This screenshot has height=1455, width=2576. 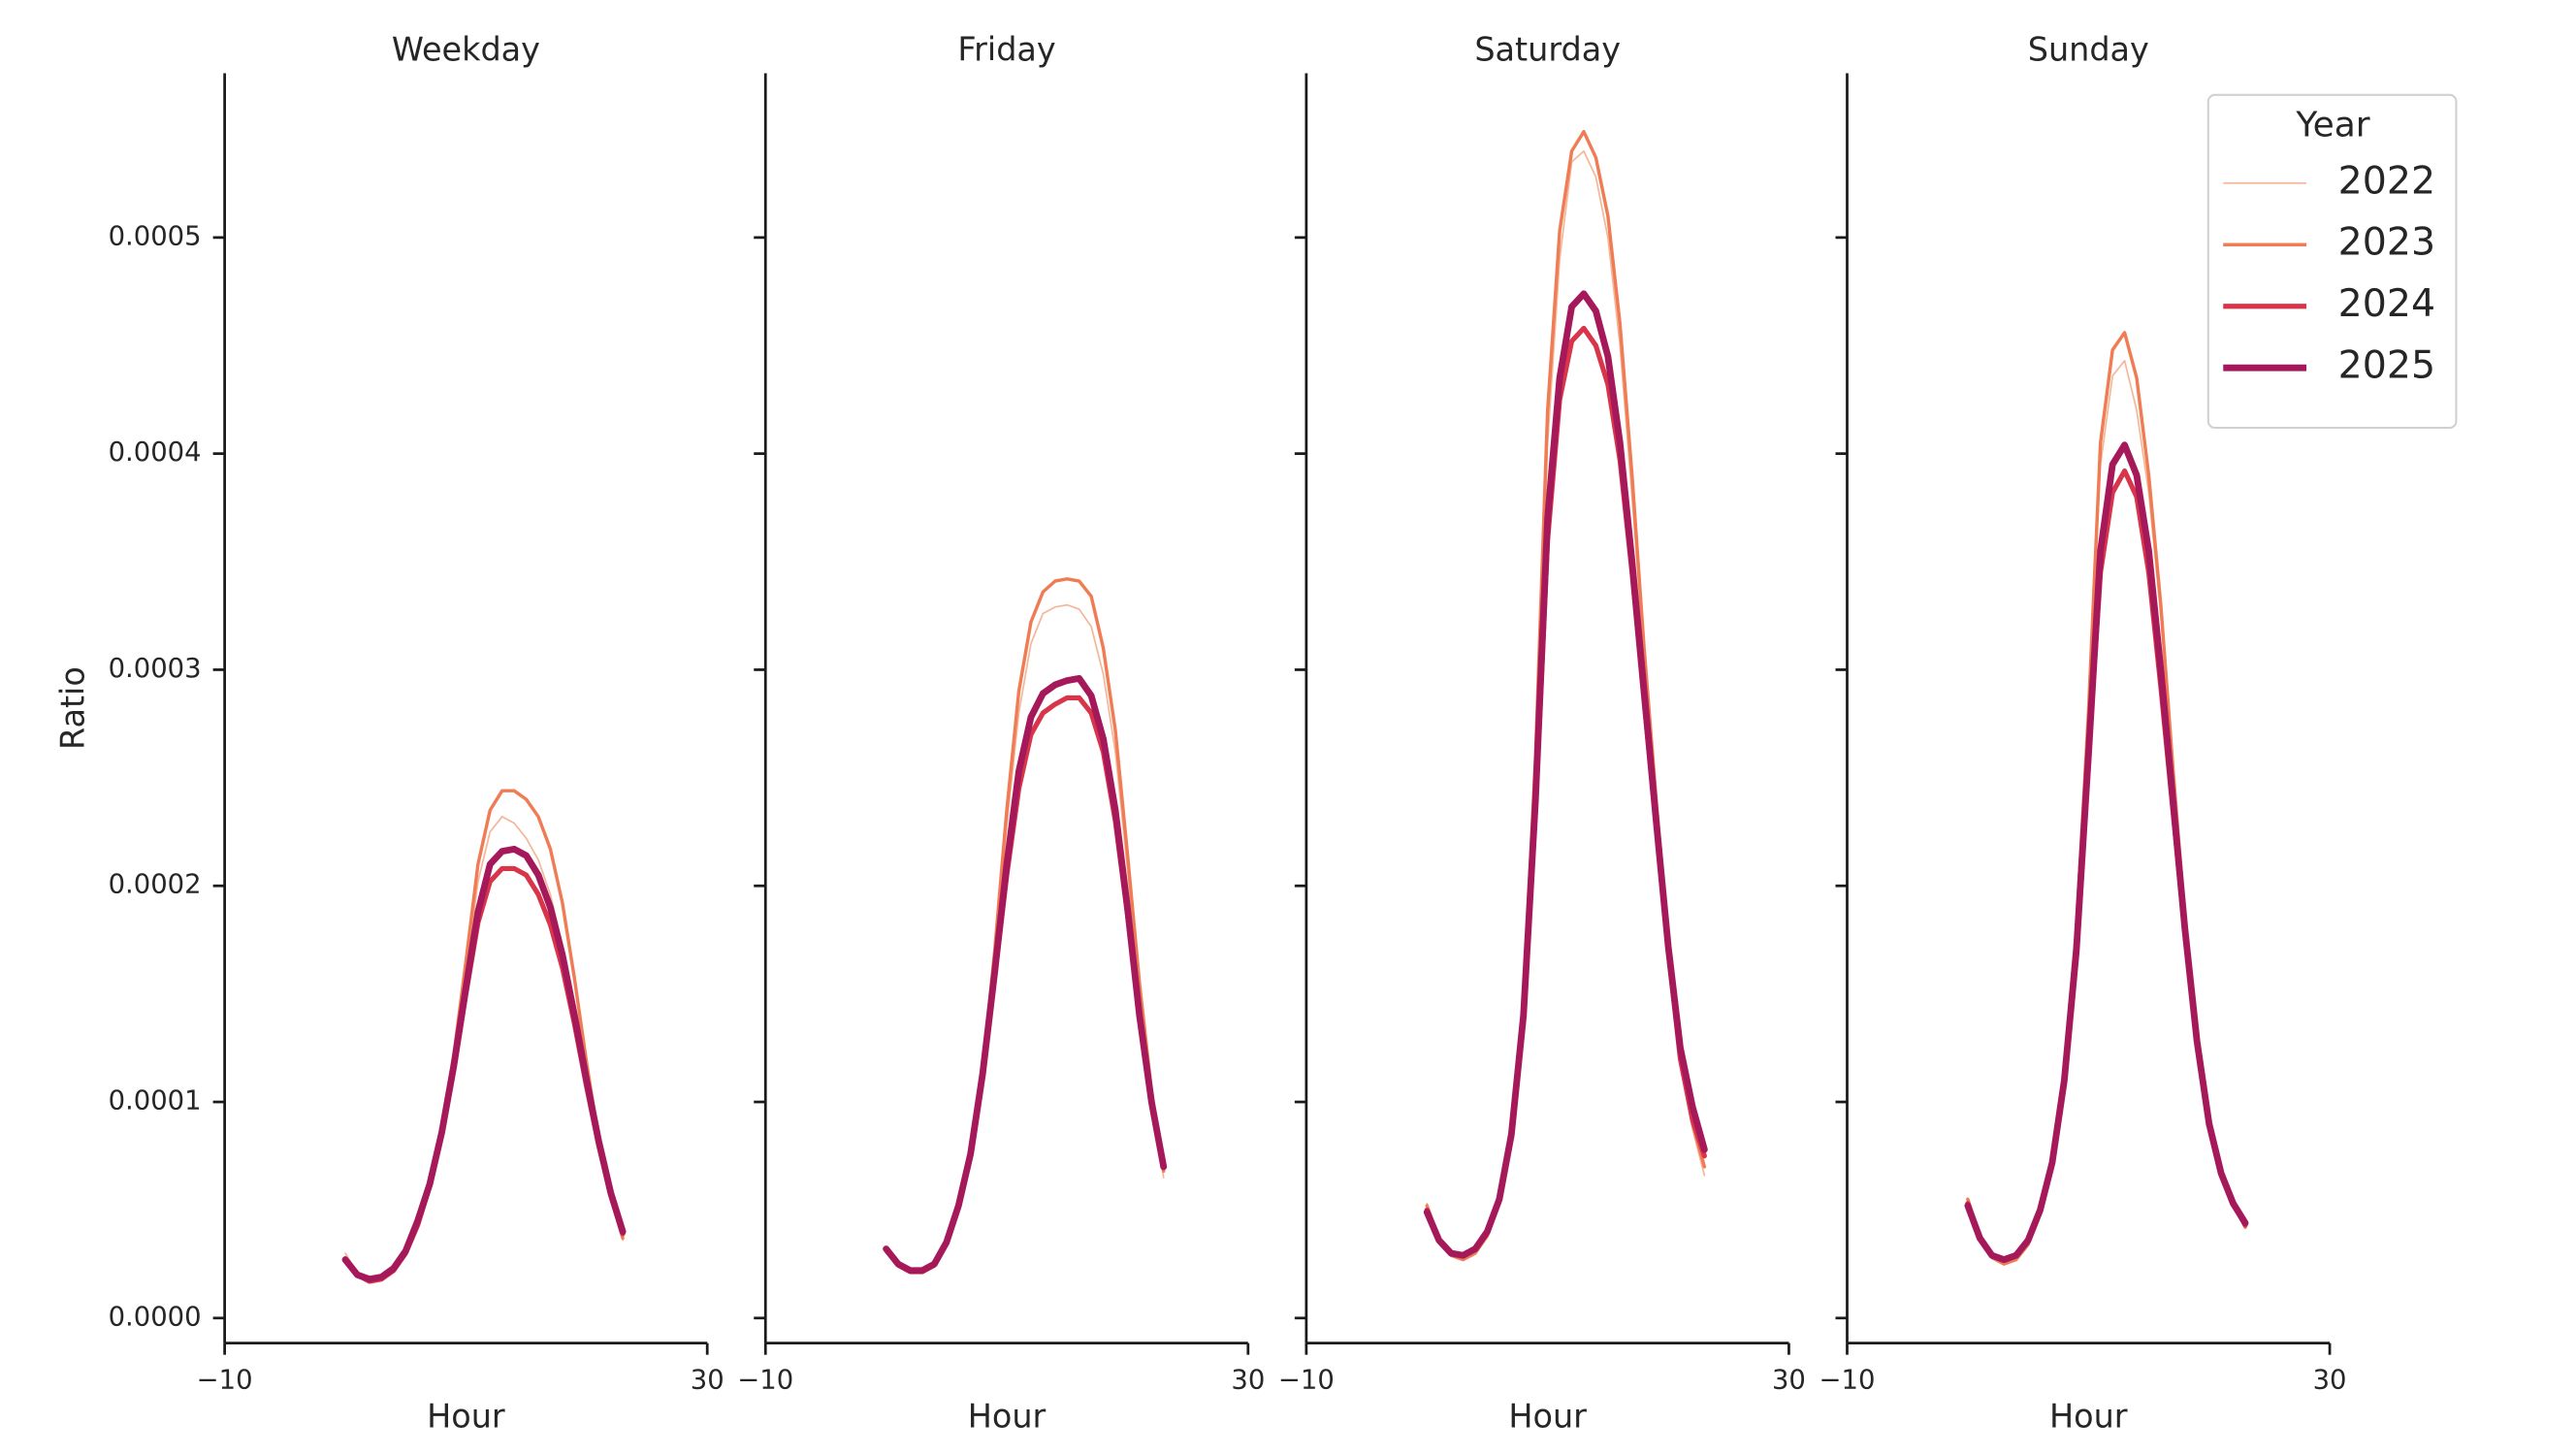 I want to click on y-axis-label: Ratio, so click(x=73, y=708).